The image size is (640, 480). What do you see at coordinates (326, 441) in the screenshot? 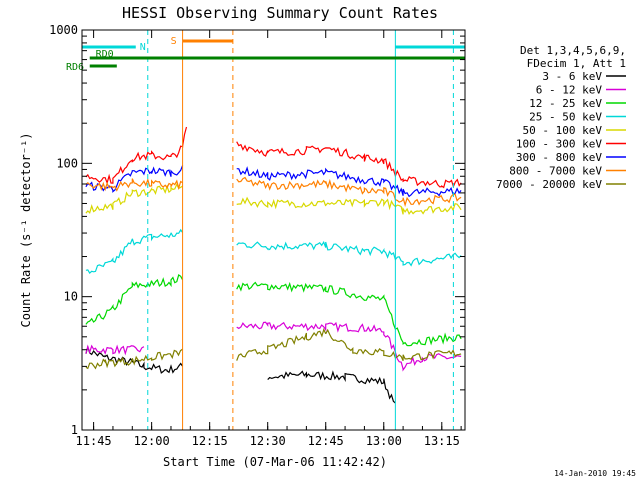
I see `x-tick-label-4: 12:45` at bounding box center [326, 441].